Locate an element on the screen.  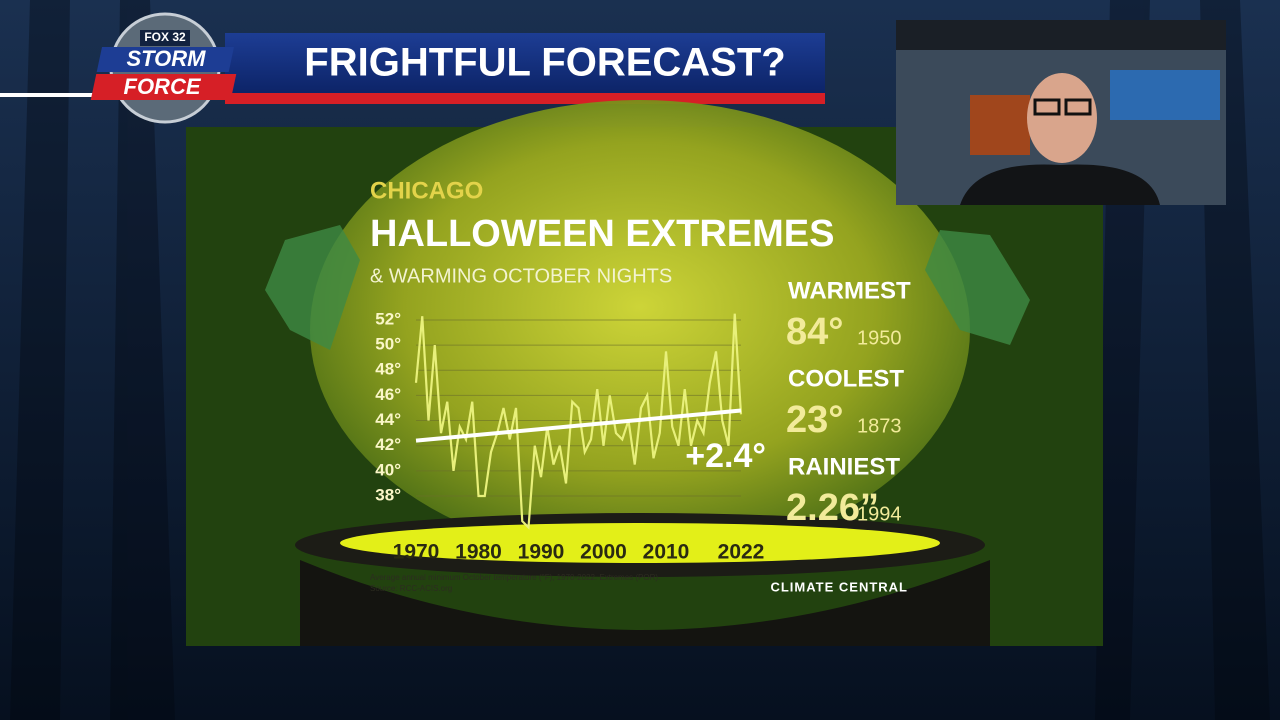
logo-mid: STORM is located at coordinates (166, 58).